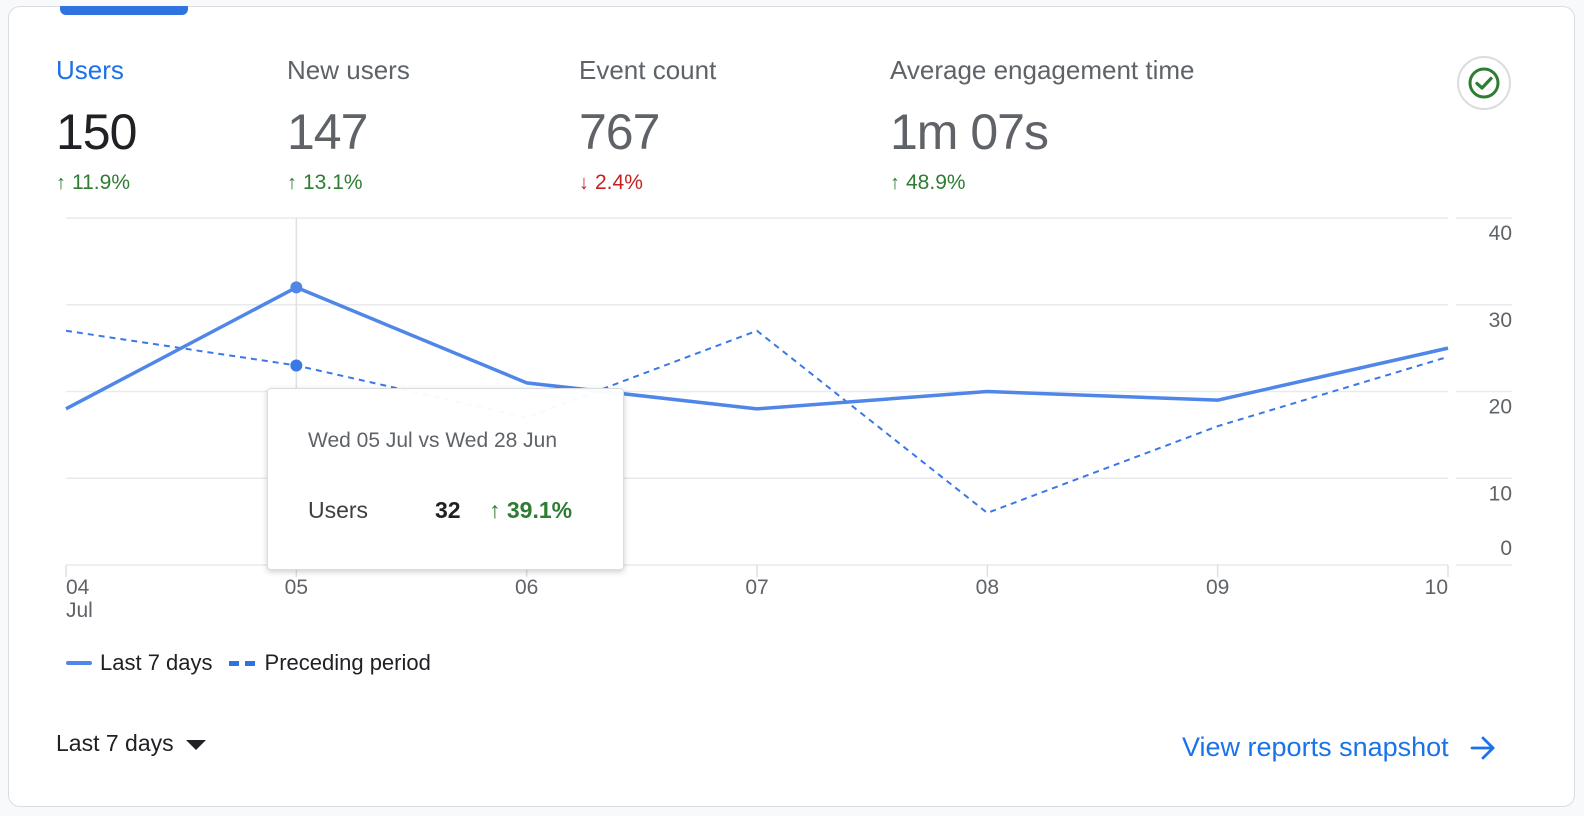 Image resolution: width=1584 pixels, height=816 pixels. What do you see at coordinates (115, 743) in the screenshot?
I see `date-range-label: Last 7 days` at bounding box center [115, 743].